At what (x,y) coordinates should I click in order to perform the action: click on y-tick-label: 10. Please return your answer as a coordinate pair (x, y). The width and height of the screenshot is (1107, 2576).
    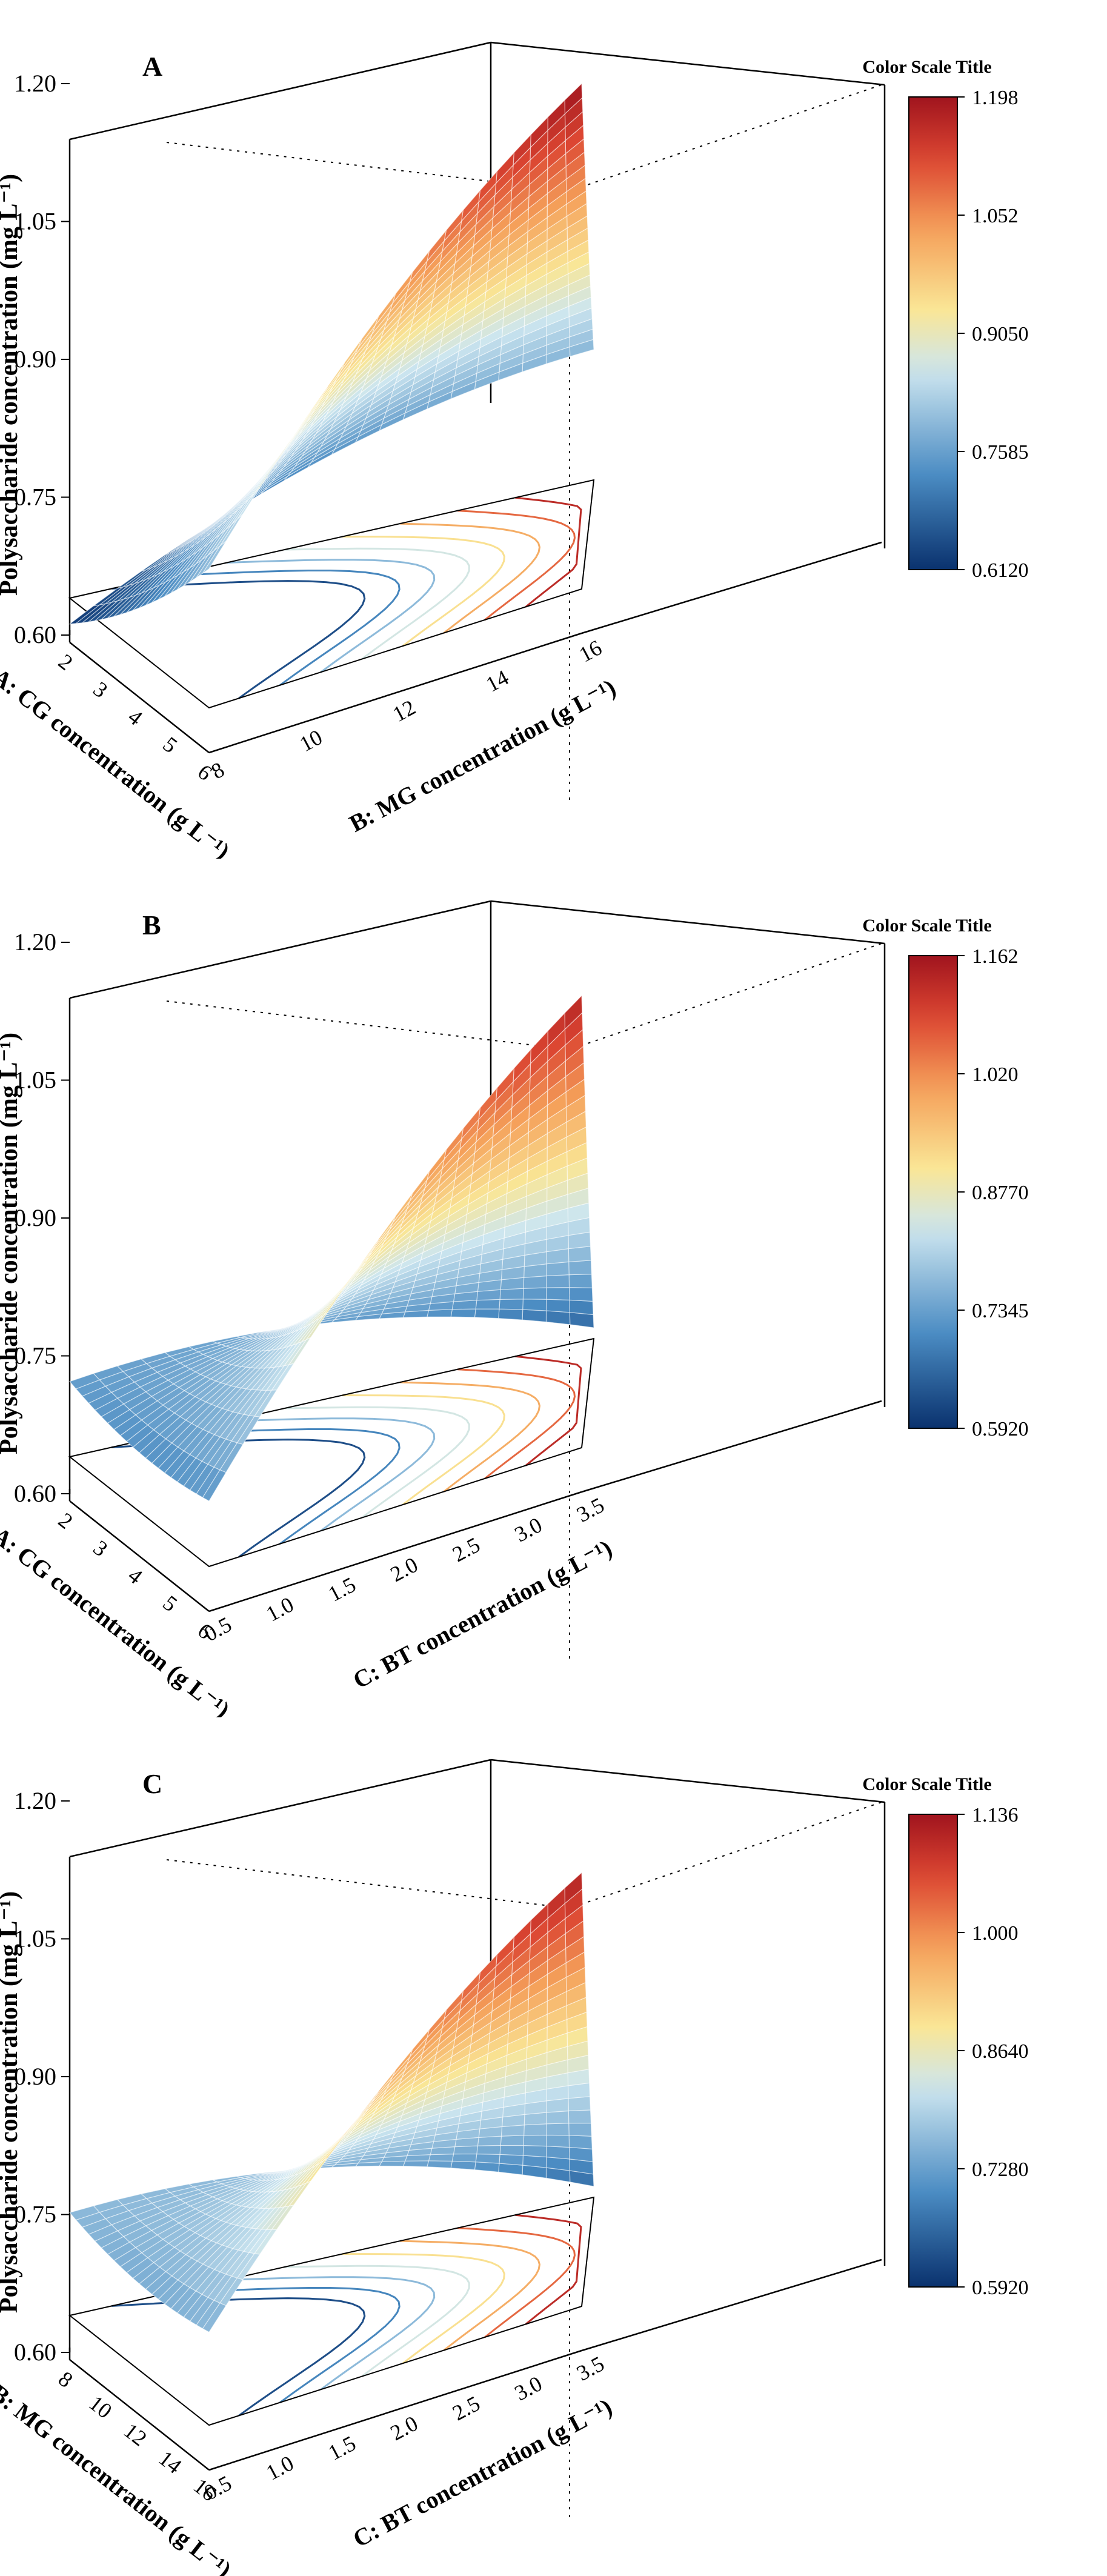
    Looking at the image, I should click on (312, 740).